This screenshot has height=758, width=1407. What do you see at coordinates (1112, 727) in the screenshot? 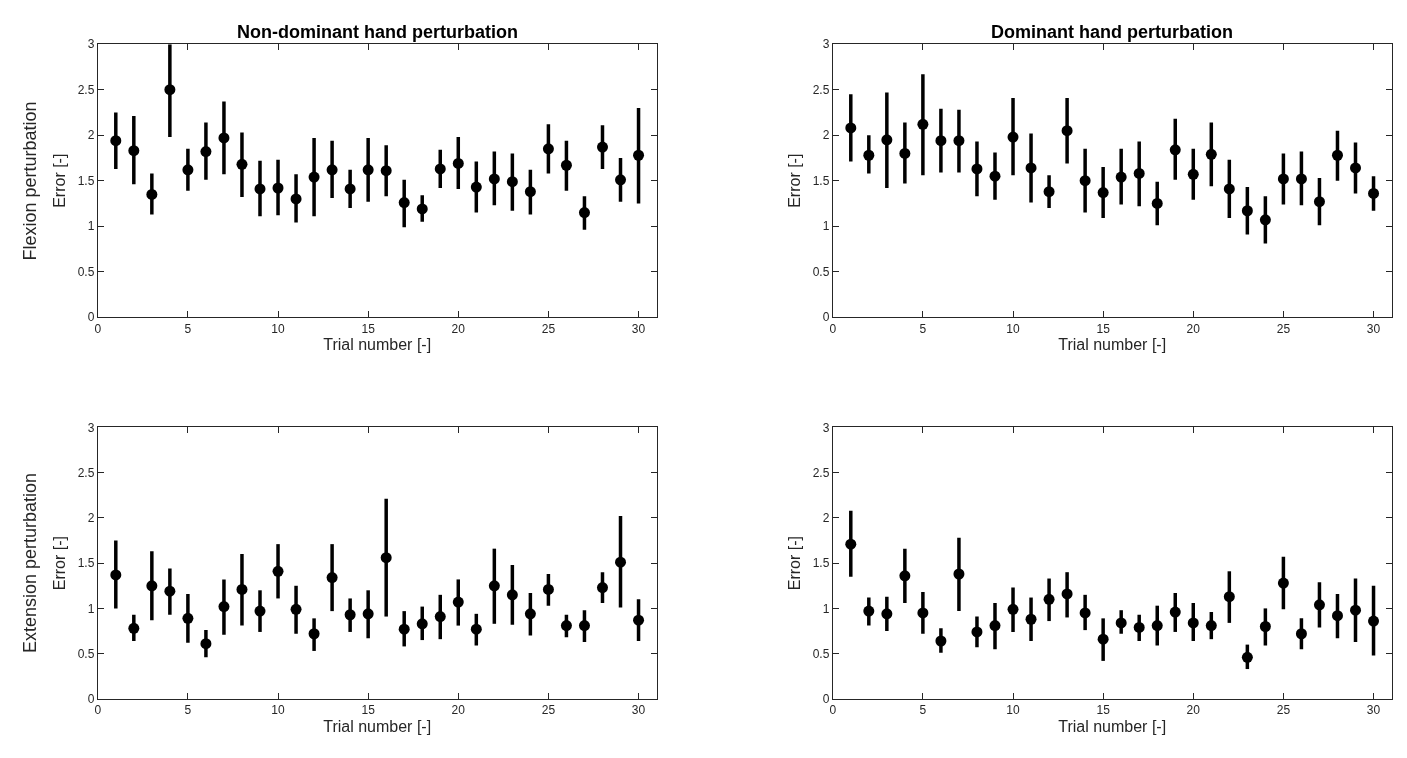
I see `x-axis-title: Trial number [-]` at bounding box center [1112, 727].